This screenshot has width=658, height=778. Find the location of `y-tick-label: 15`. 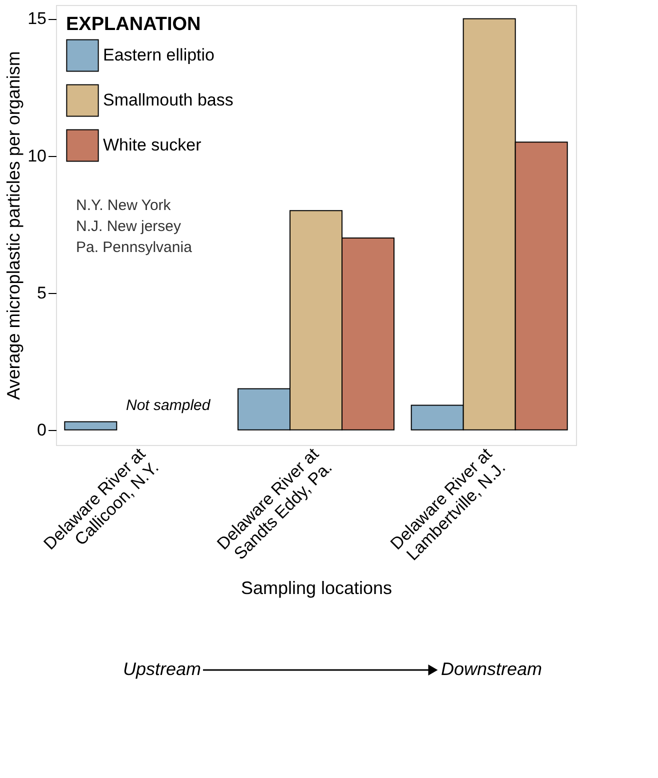

y-tick-label: 15 is located at coordinates (37, 18).